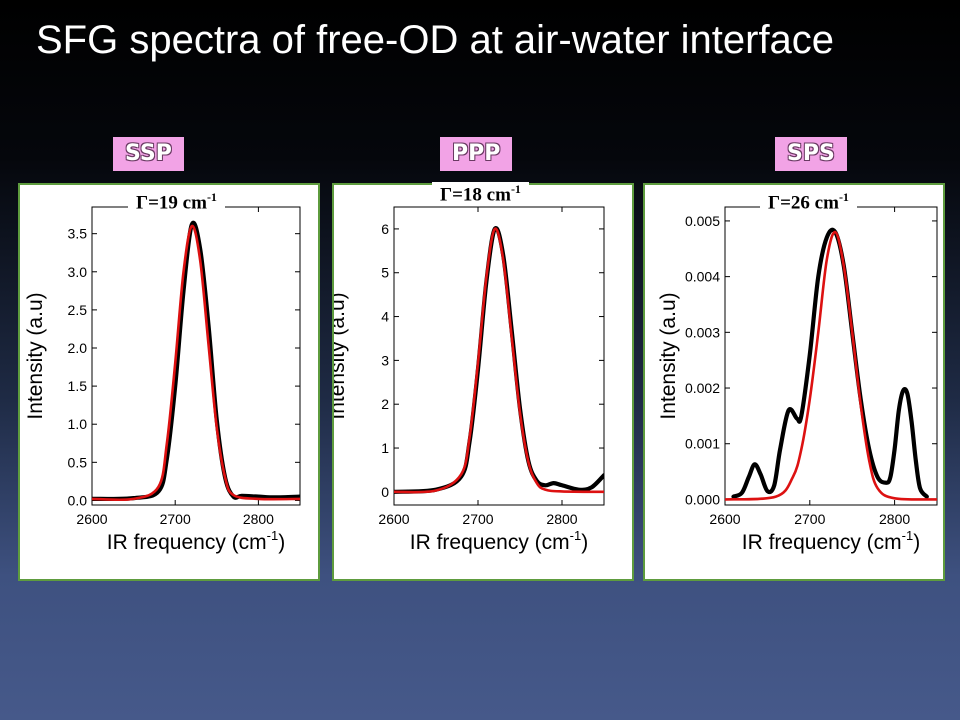 This screenshot has width=960, height=720. I want to click on ppp-ytick-label: 0, so click(385, 492).